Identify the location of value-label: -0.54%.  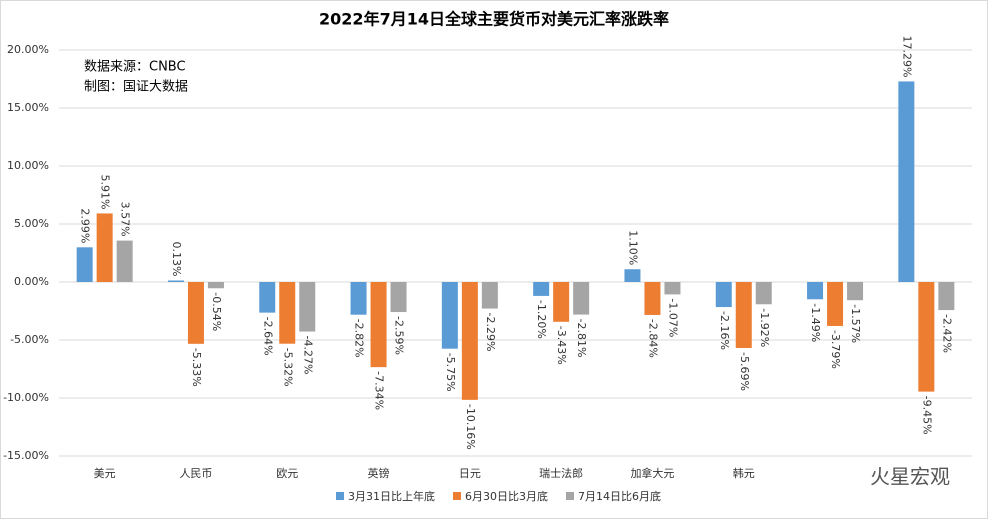
(216, 311).